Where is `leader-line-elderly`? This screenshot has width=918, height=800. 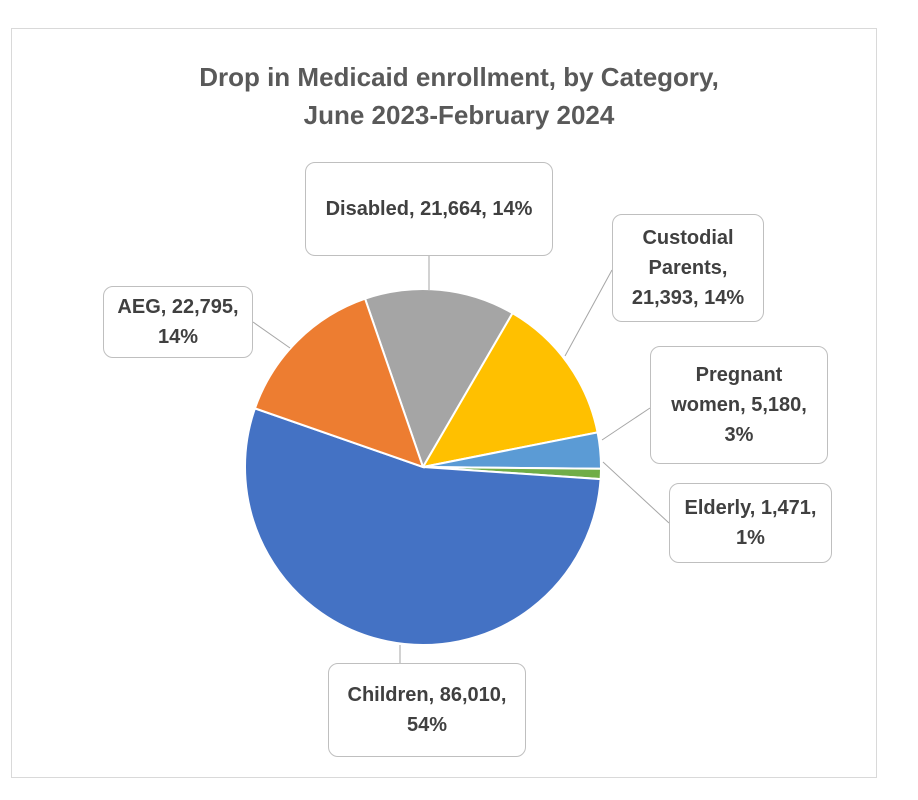
leader-line-elderly is located at coordinates (636, 492).